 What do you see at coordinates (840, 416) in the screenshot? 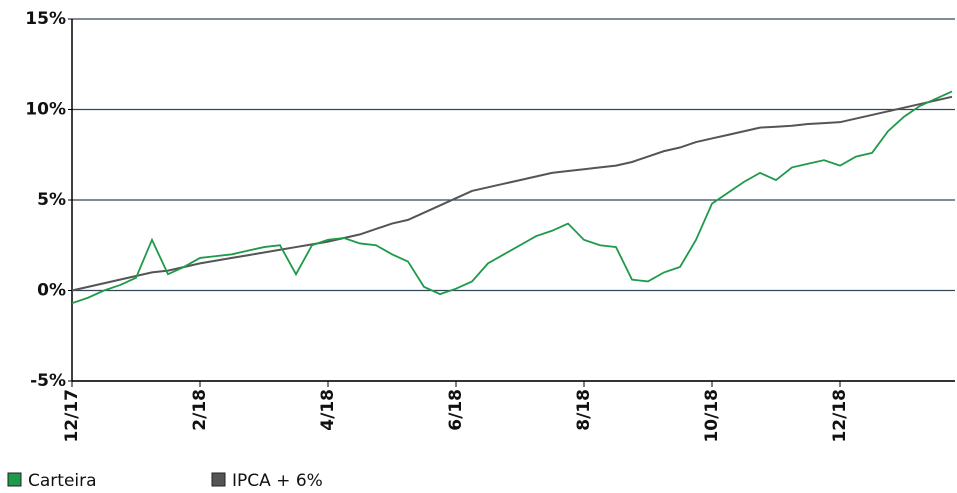
I see `x-tick-label: 12/18` at bounding box center [840, 416].